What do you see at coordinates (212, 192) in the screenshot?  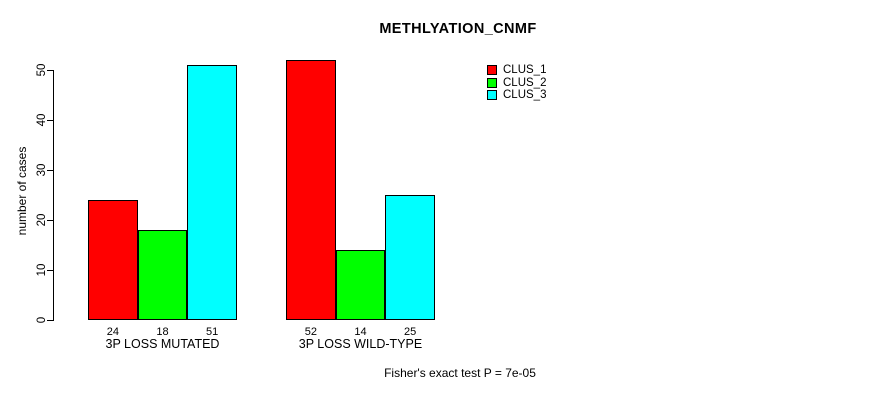 I see `bar-clus_3-group1` at bounding box center [212, 192].